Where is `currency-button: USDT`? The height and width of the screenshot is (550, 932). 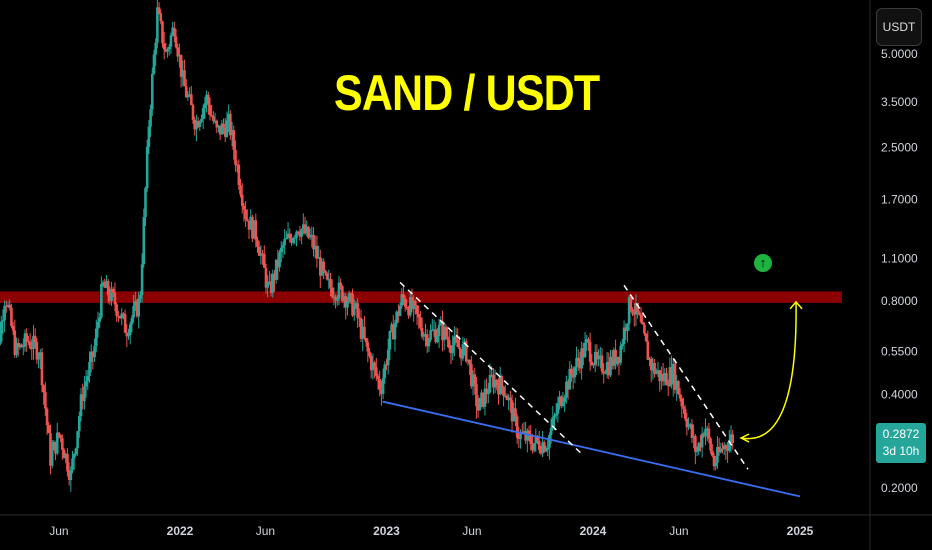
currency-button: USDT is located at coordinates (899, 27).